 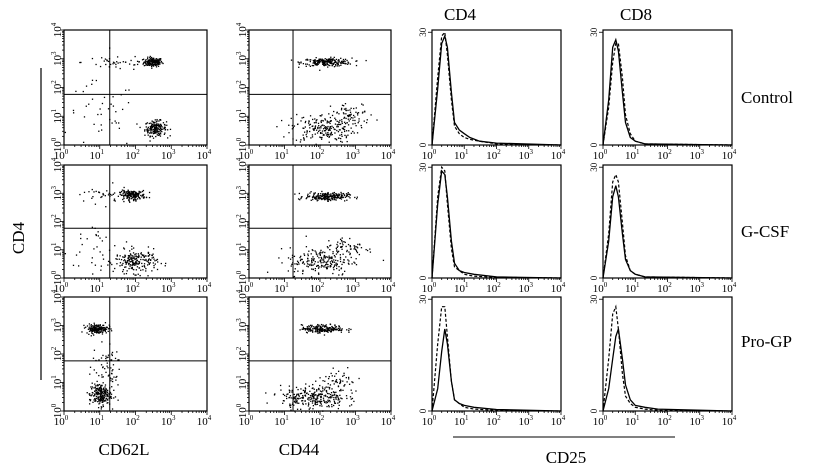 What do you see at coordinates (168, 421) in the screenshot?
I see `x-tick-label: 10³` at bounding box center [168, 421].